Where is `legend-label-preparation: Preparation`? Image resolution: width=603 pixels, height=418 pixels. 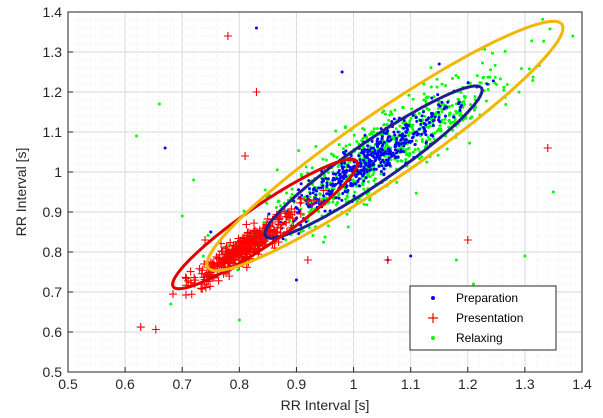
legend-label-preparation: Preparation is located at coordinates (487, 298).